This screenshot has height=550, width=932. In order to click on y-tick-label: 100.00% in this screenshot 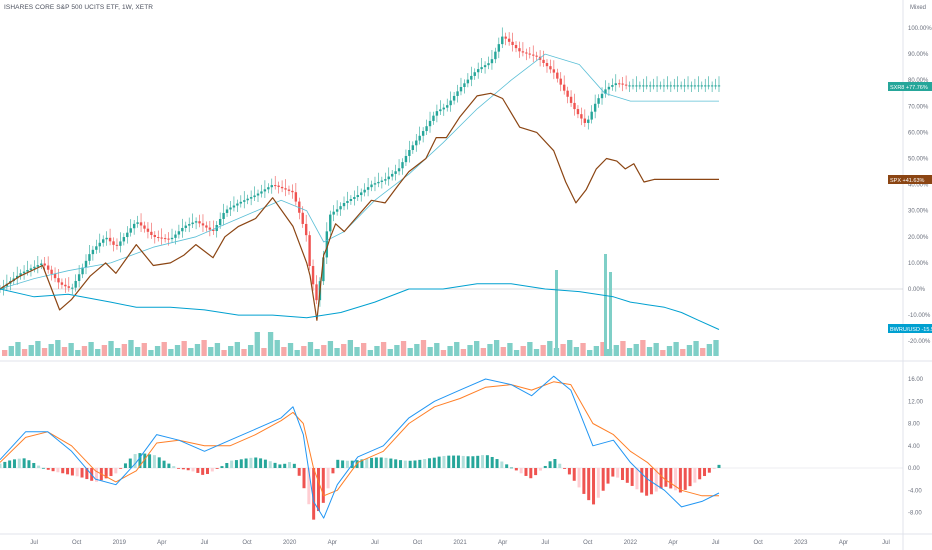, I will do `click(920, 29)`.